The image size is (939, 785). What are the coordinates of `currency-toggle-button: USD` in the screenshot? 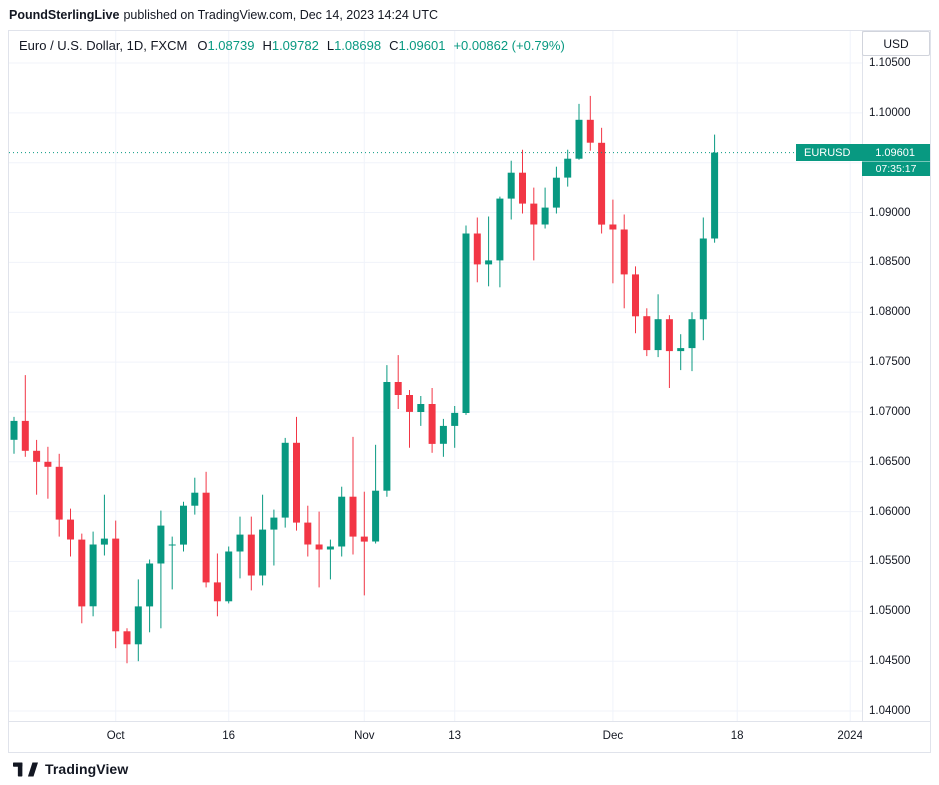 It's located at (896, 43).